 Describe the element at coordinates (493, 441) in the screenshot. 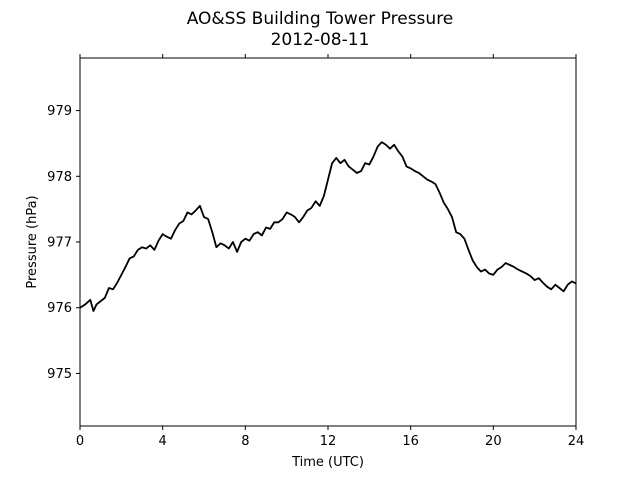

I see `x-tick-label: 20` at that location.